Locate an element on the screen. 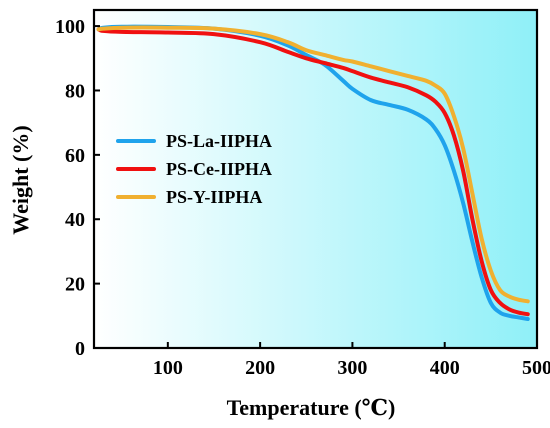 The width and height of the screenshot is (550, 428). legend: PS-La-IIPHA PS-Ce-IIPHA PS-Y-IIPHA is located at coordinates (194, 169).